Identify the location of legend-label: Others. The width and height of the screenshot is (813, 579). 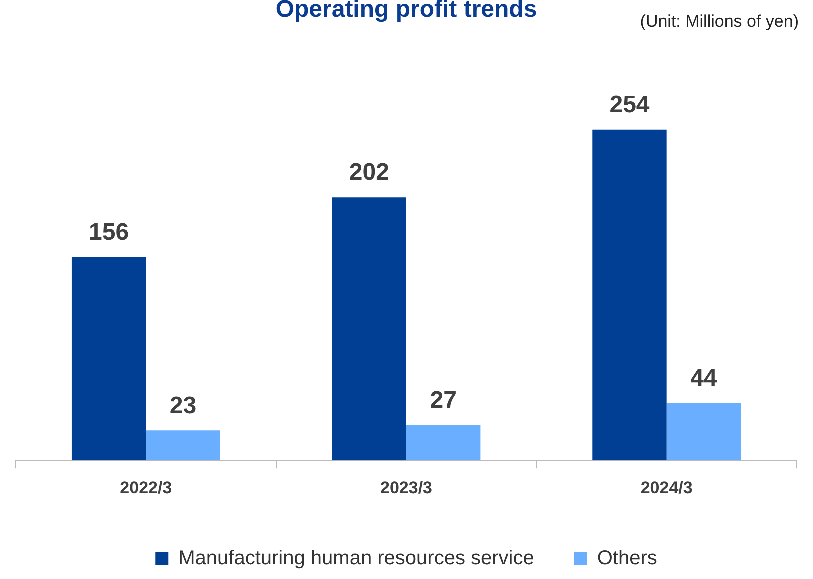
(627, 559).